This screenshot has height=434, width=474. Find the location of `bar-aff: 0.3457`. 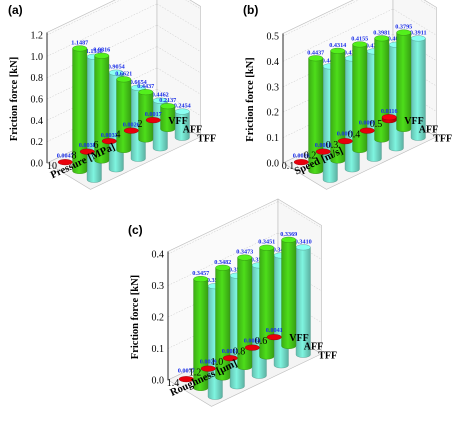

bar-aff: 0.3457 is located at coordinates (200, 330).